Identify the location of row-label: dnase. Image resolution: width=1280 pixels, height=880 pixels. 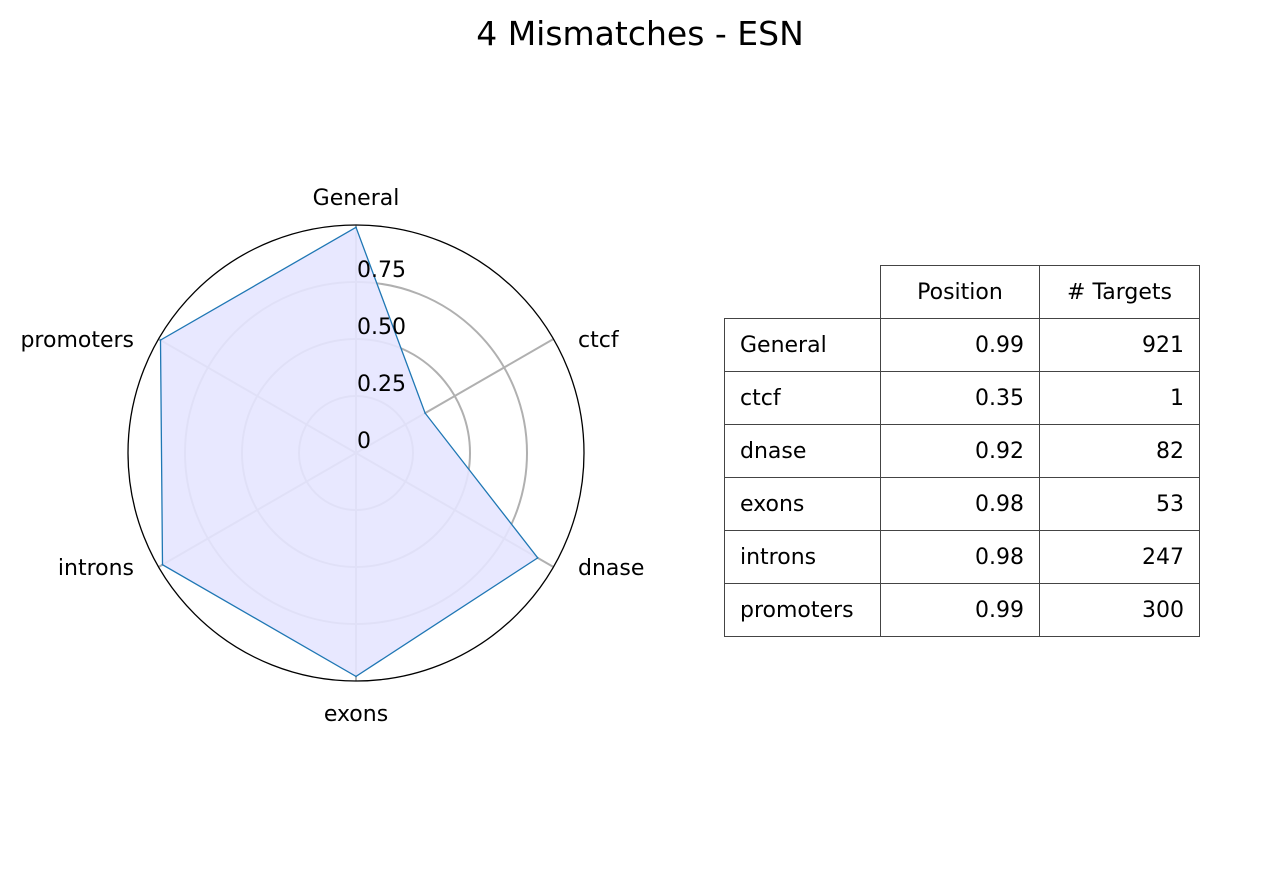
(802, 451).